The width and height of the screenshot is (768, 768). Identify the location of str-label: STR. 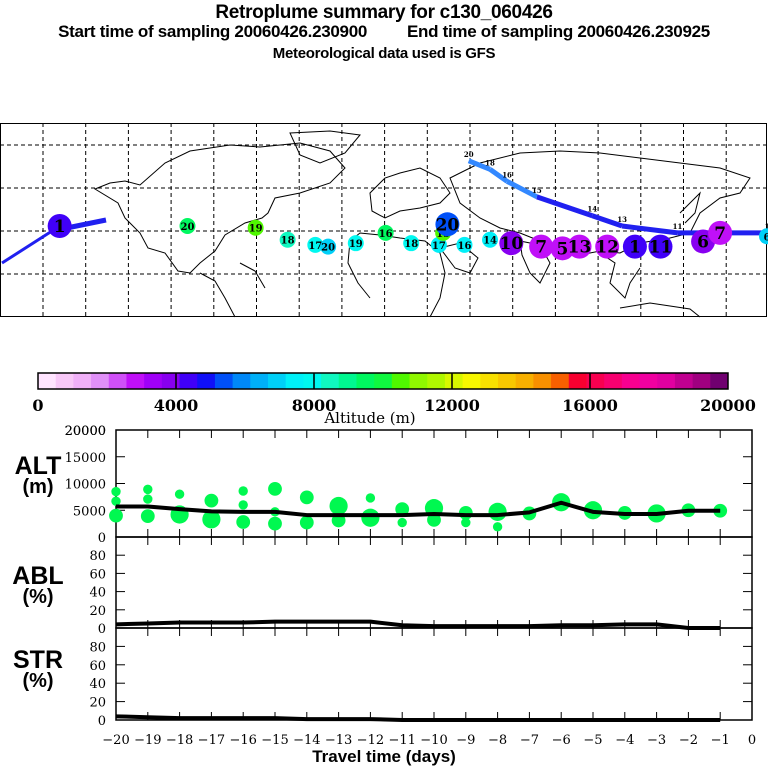
(38, 660).